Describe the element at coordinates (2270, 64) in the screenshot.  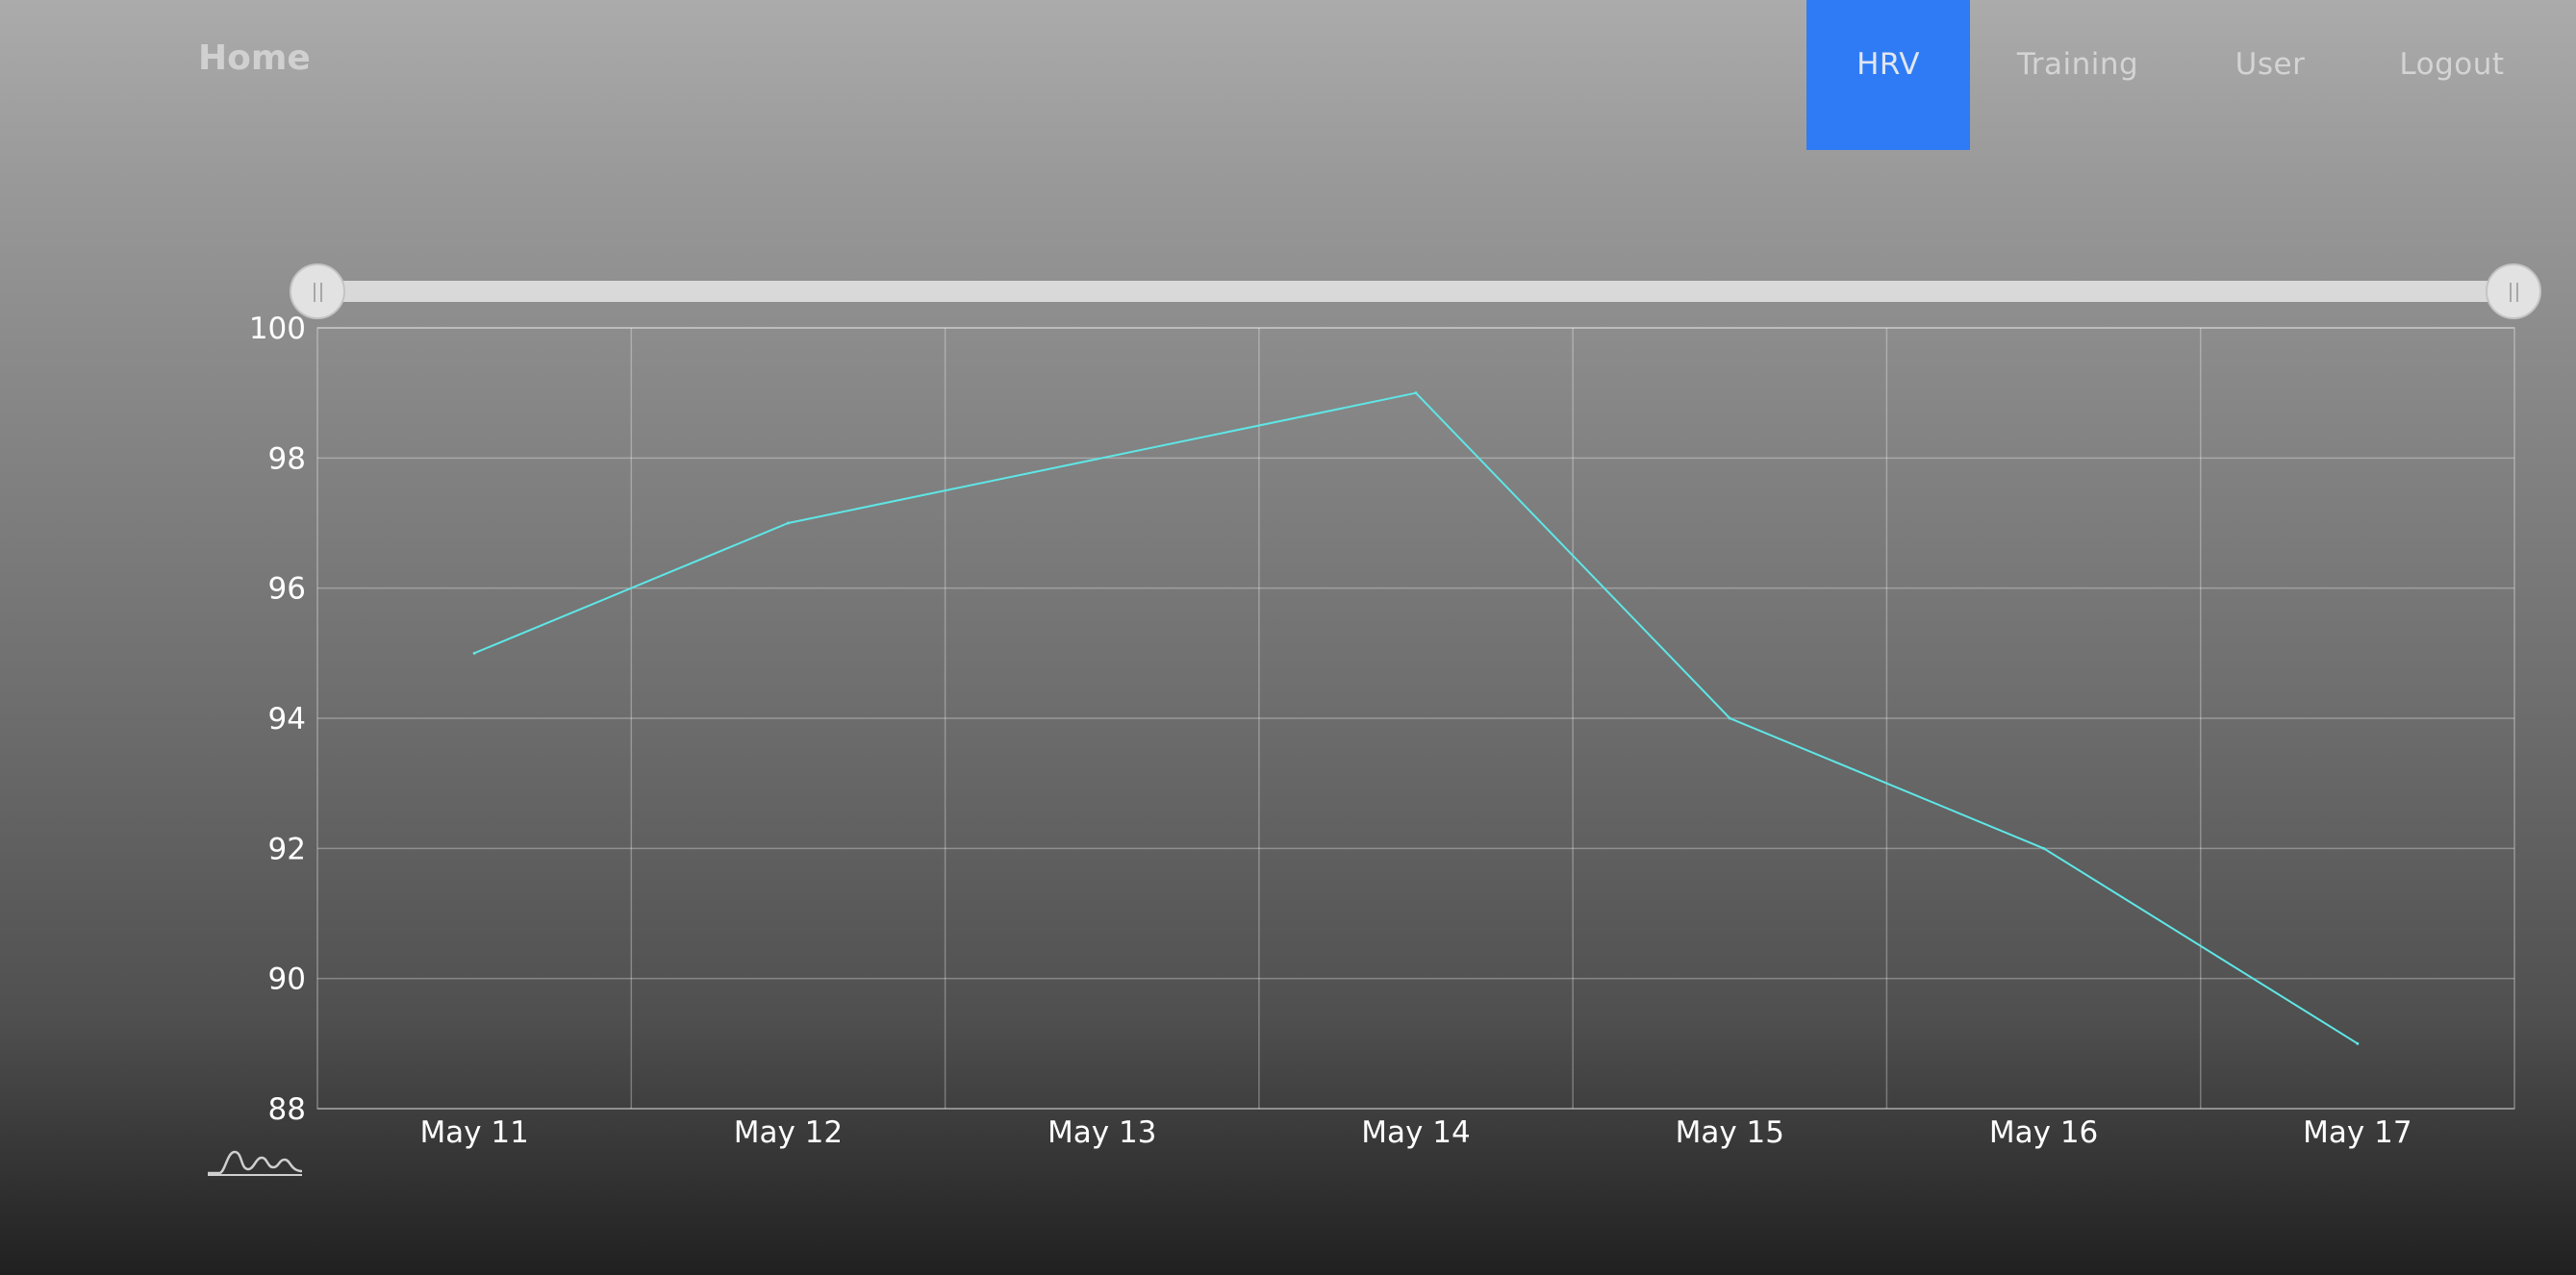
I see `nav-item-user: User` at that location.